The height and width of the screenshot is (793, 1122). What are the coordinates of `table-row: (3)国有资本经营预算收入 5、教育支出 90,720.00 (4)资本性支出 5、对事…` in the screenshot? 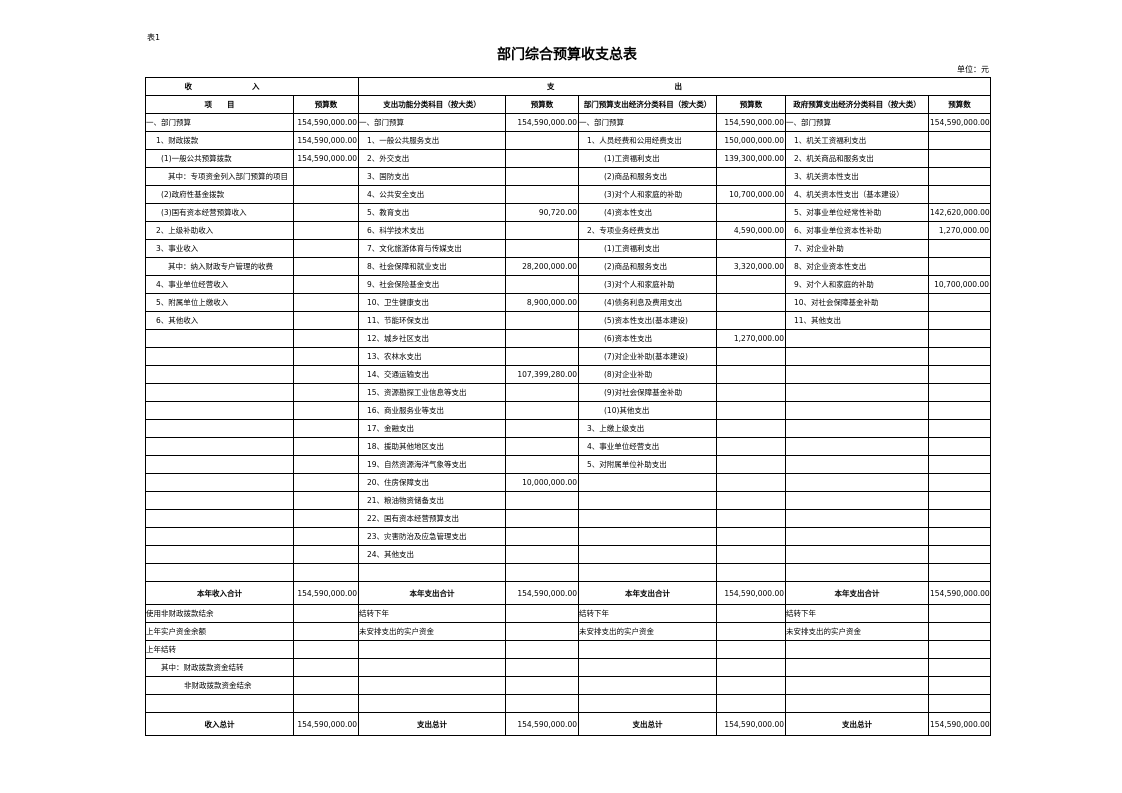 It's located at (568, 212).